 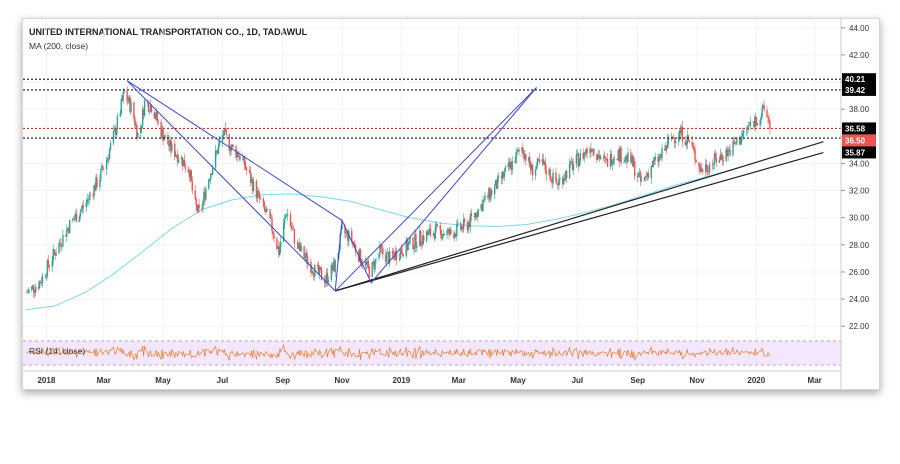 What do you see at coordinates (398, 352) in the screenshot?
I see `rsi-indicator` at bounding box center [398, 352].